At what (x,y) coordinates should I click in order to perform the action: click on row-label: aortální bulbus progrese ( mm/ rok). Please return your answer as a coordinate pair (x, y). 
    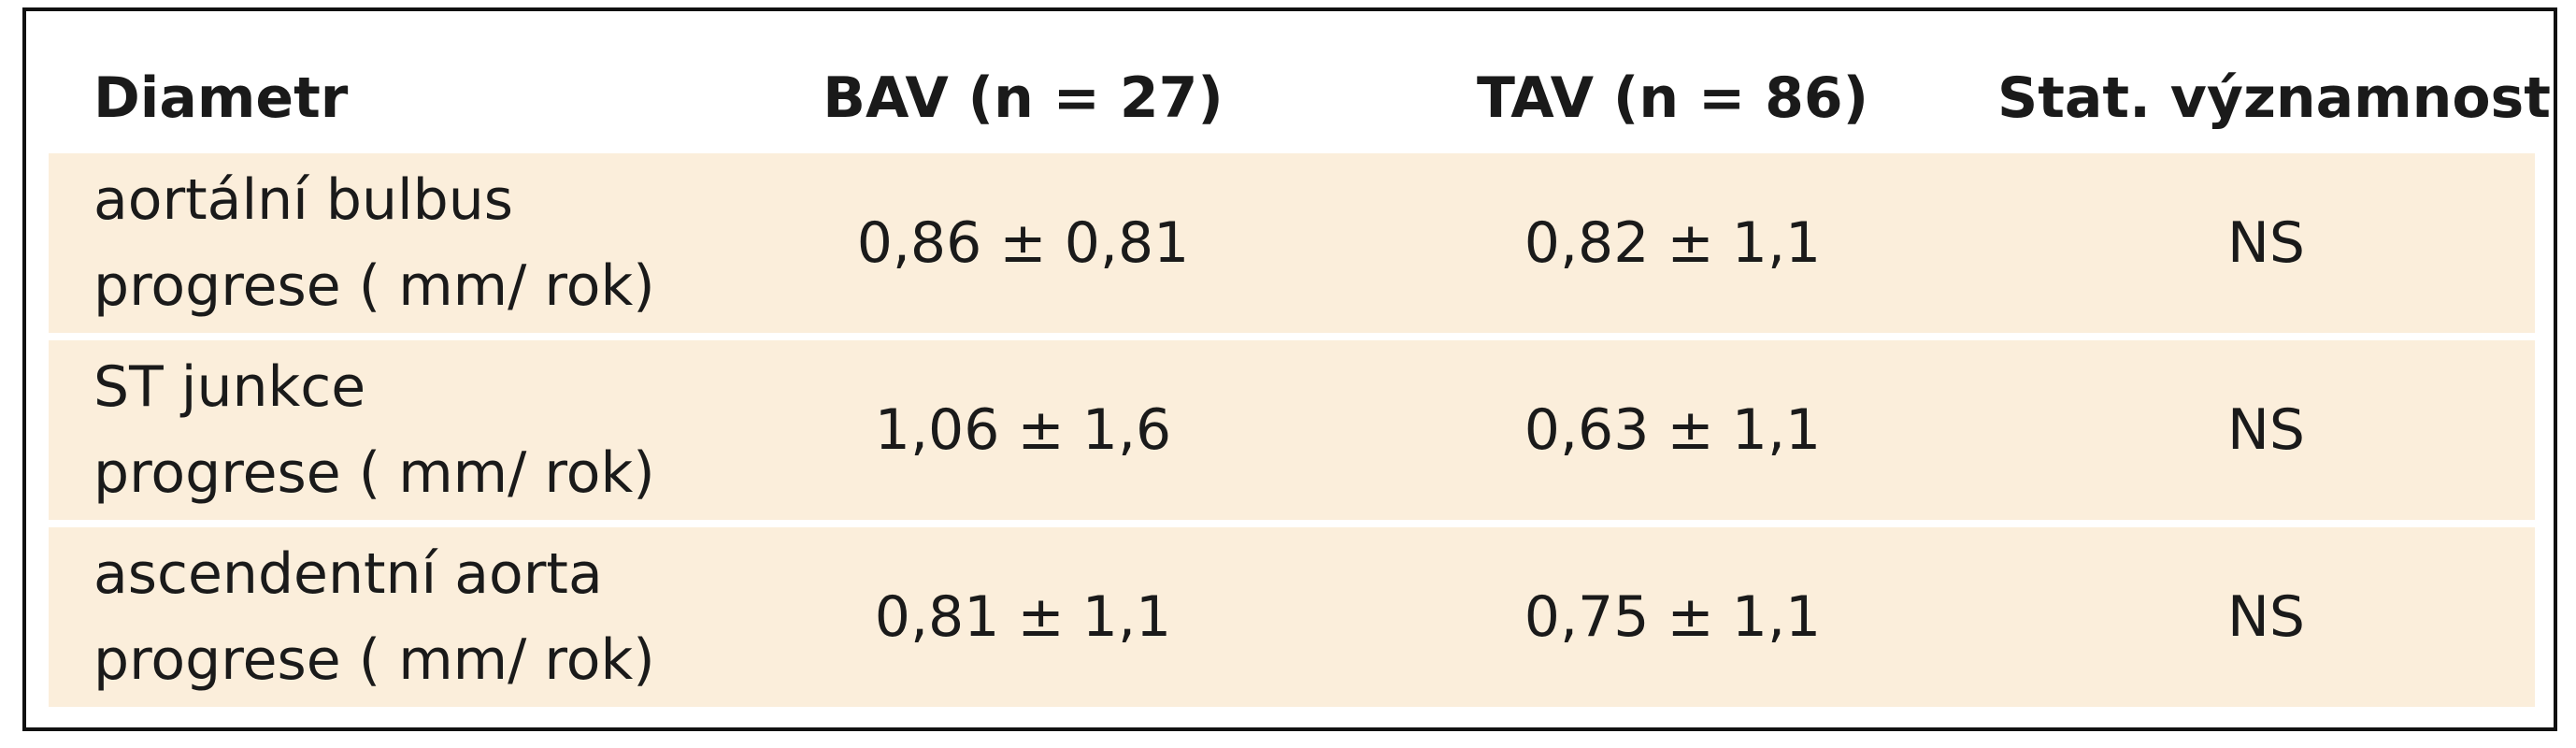
    Looking at the image, I should click on (373, 243).